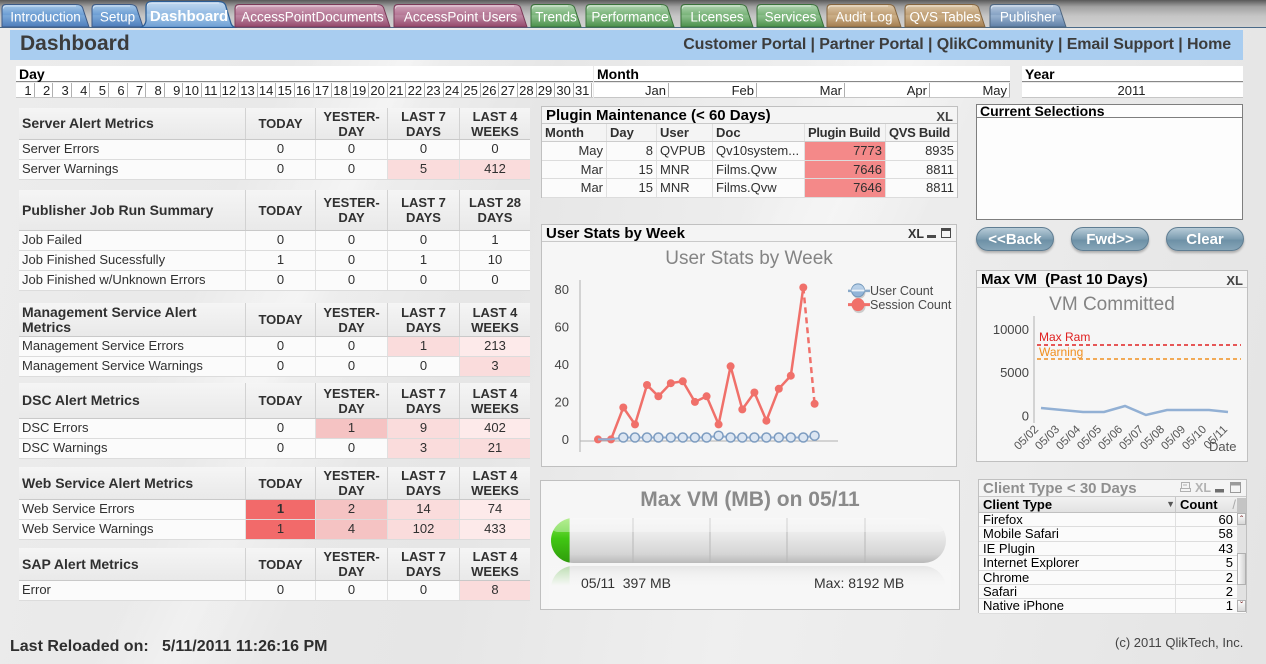 The image size is (1266, 664). What do you see at coordinates (45, 17) in the screenshot?
I see `svg-text: Introduction` at bounding box center [45, 17].